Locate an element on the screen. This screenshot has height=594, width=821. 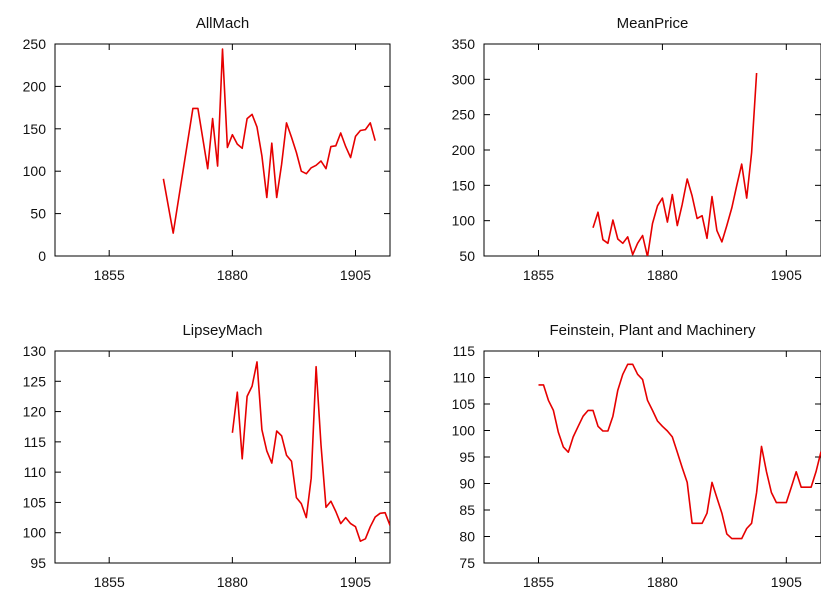
y-tick-label: 300 is located at coordinates (464, 79).